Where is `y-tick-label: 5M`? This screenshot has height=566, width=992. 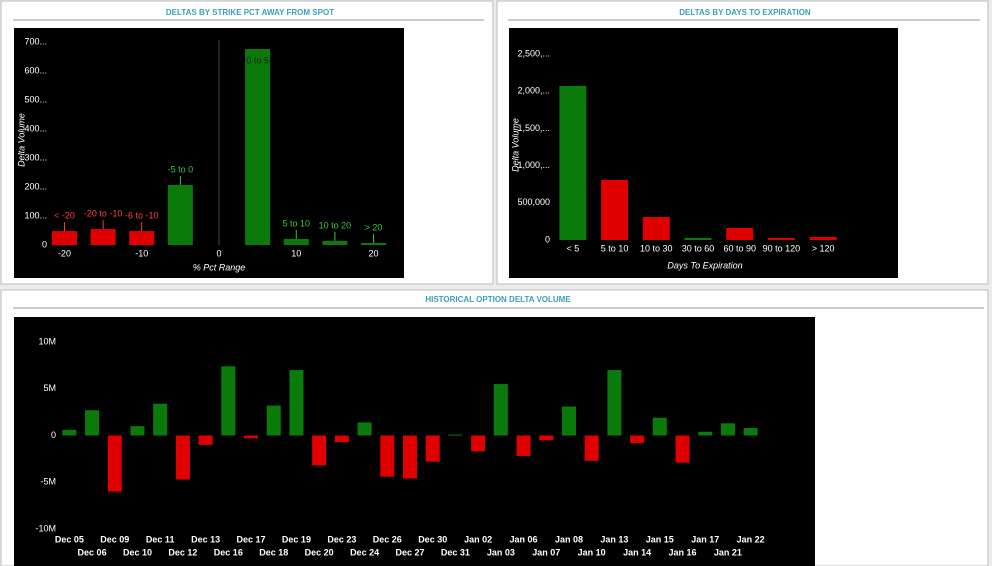
y-tick-label: 5M is located at coordinates (49, 388).